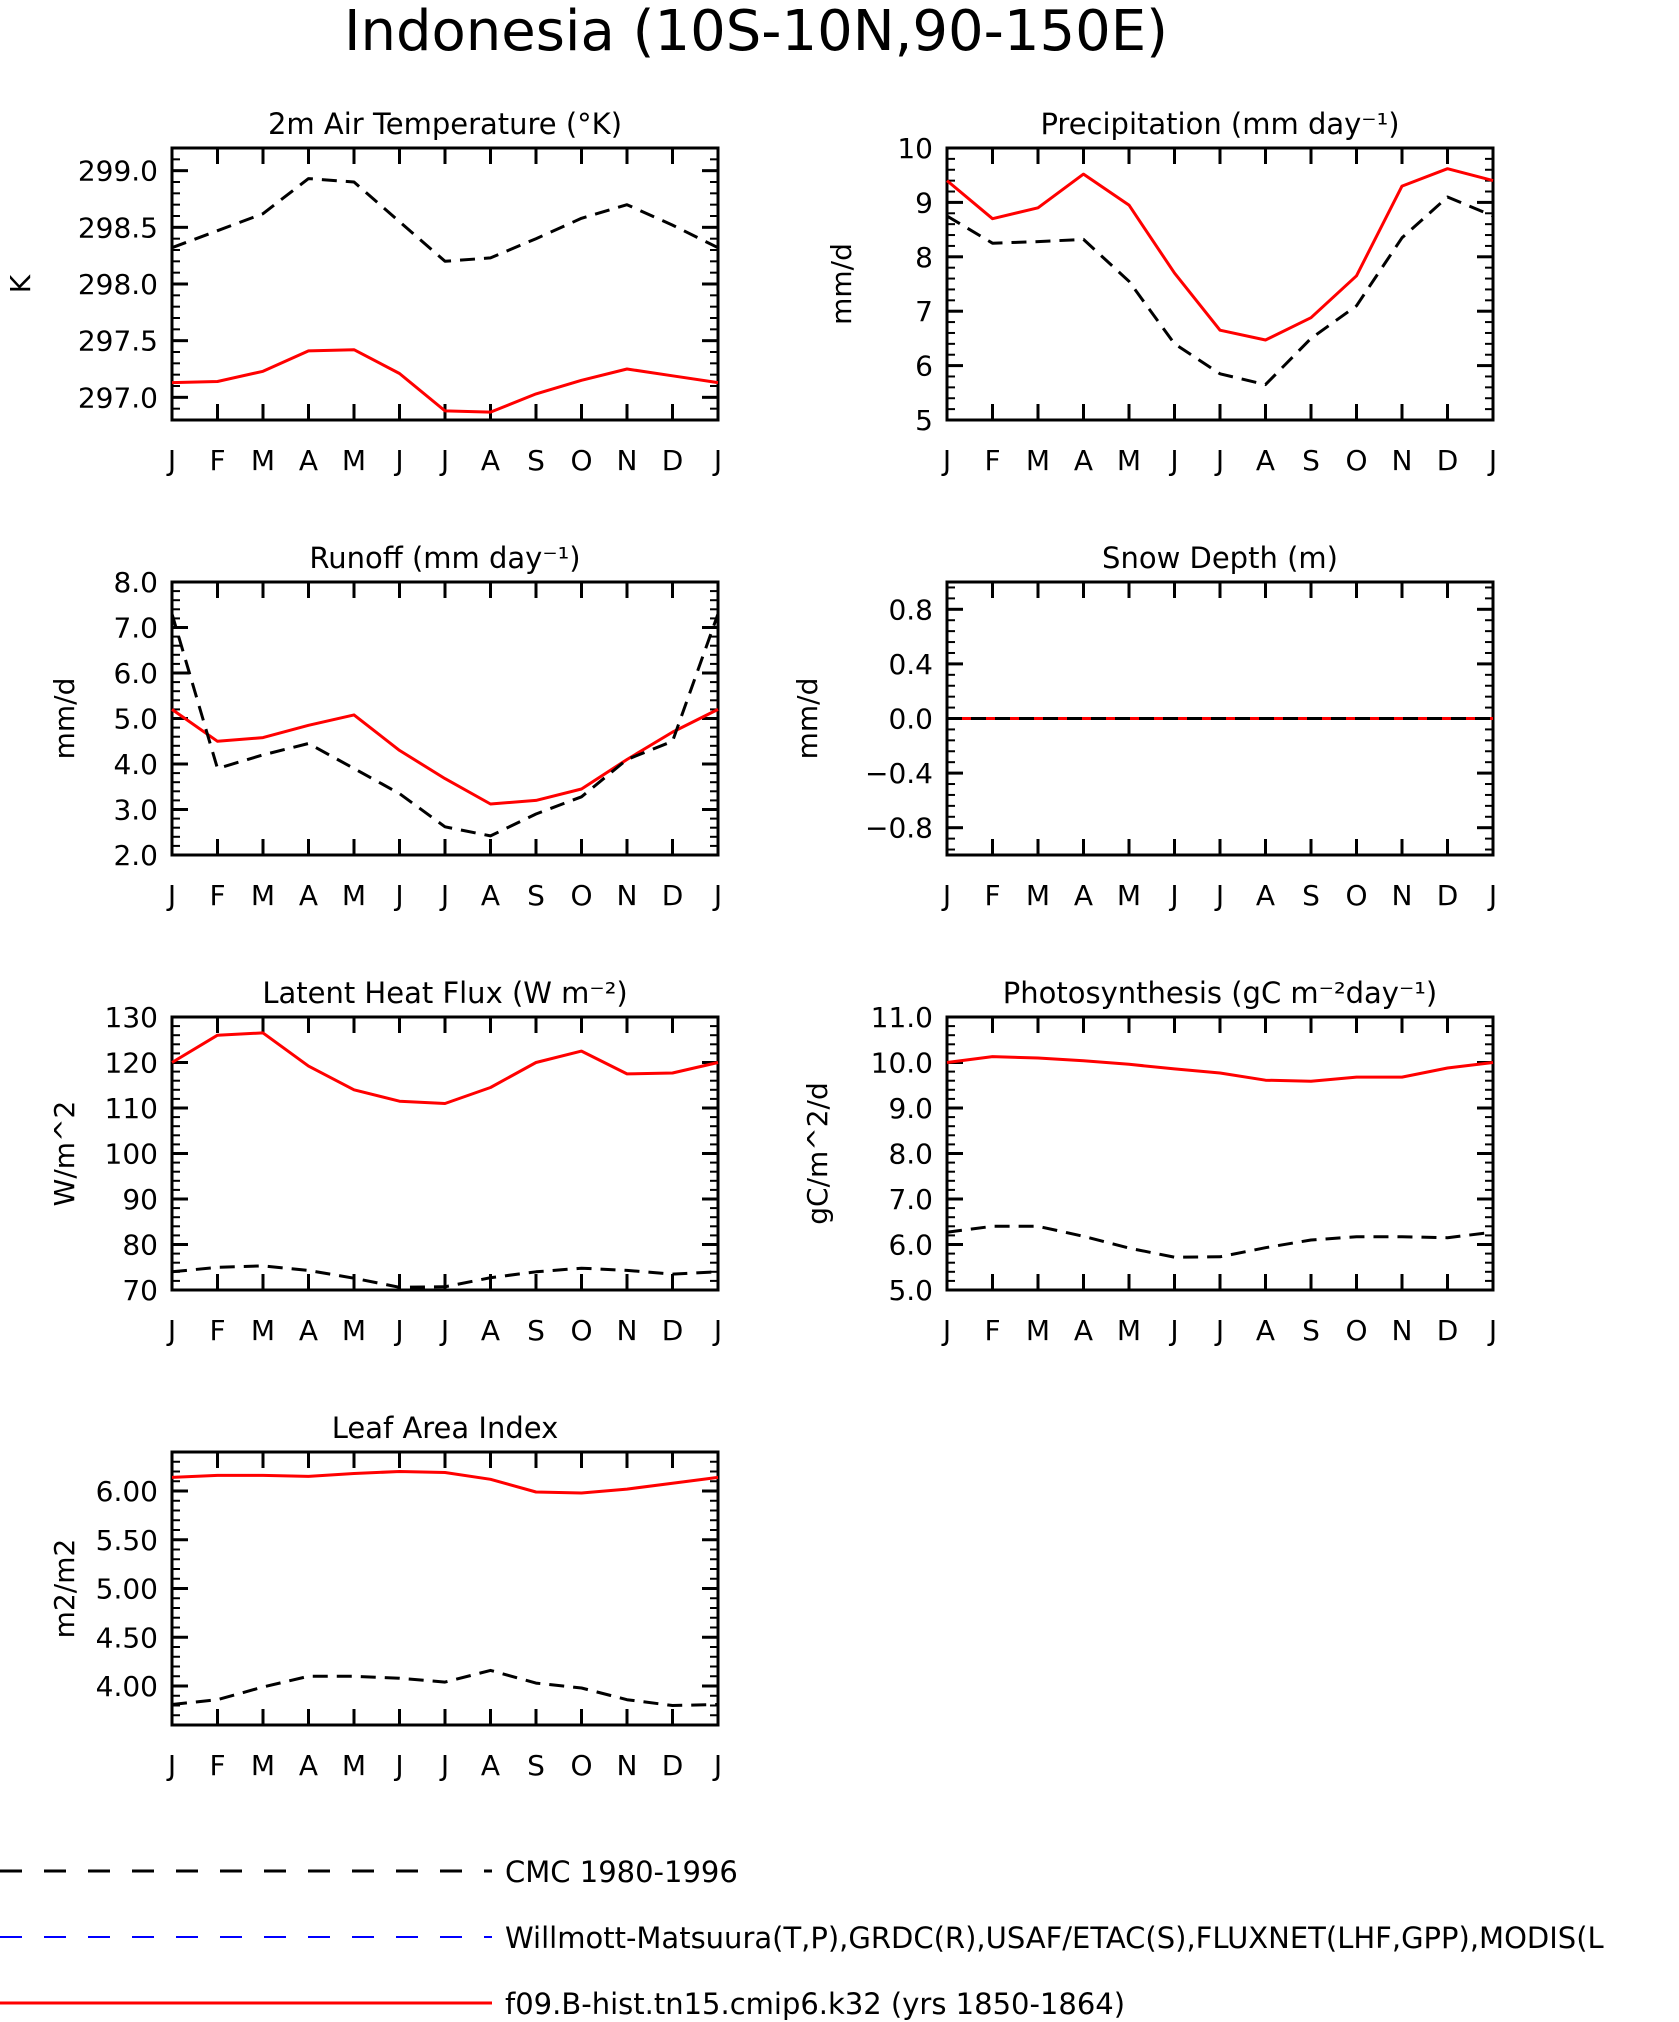 The image size is (1679, 2022). Describe the element at coordinates (127, 1637) in the screenshot. I see `y-tick-label: 4.50` at that location.